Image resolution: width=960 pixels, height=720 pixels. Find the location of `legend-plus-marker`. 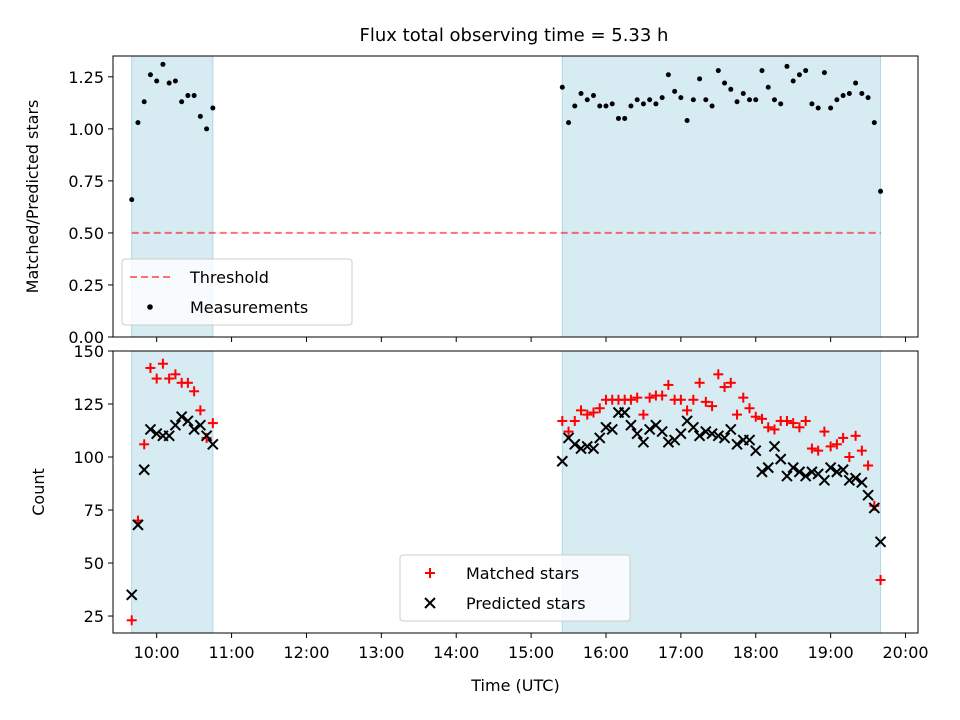

legend-plus-marker is located at coordinates (430, 573).